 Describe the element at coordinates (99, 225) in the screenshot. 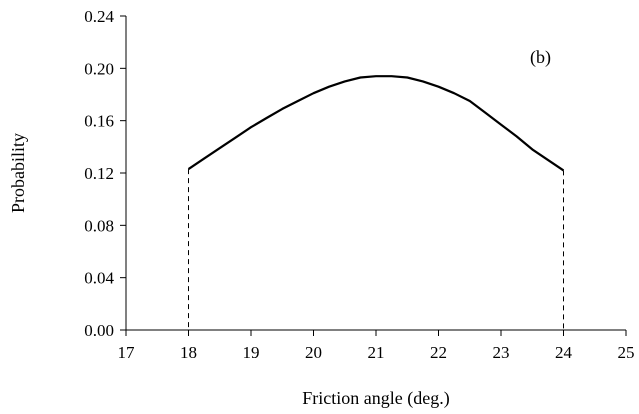

I see `y-tick-label: 0.08` at that location.